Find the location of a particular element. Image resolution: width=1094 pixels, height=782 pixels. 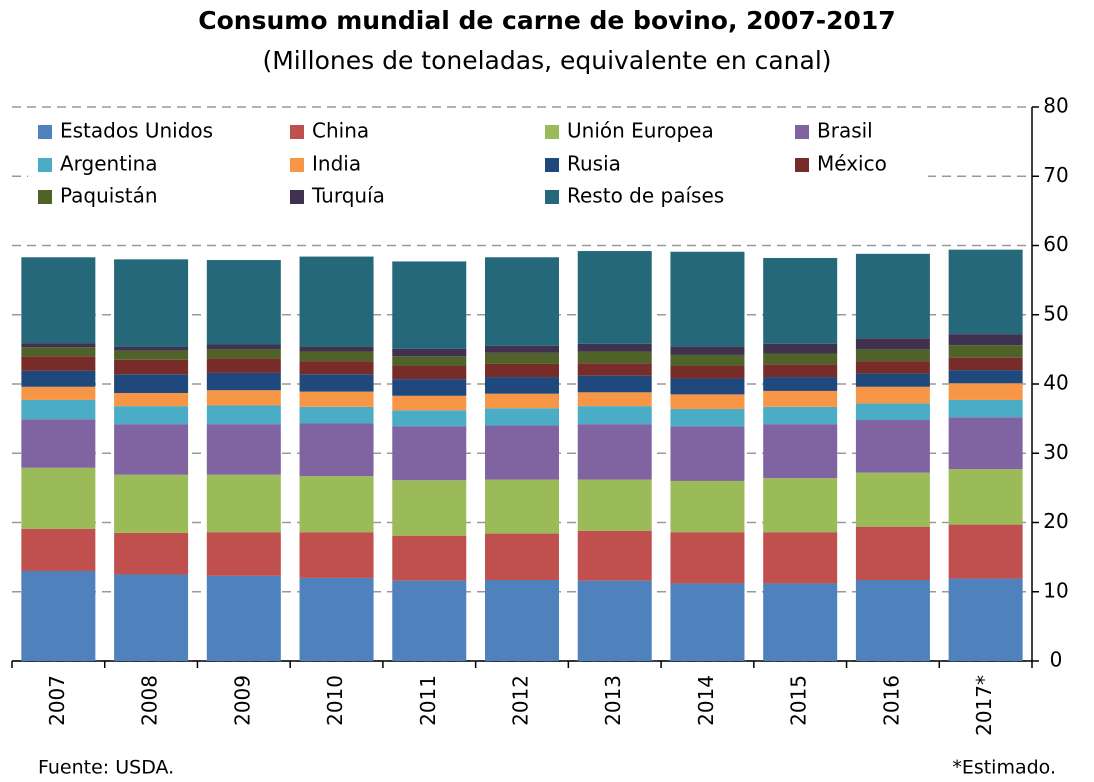

y-tick-label: 60 is located at coordinates (1055, 244).